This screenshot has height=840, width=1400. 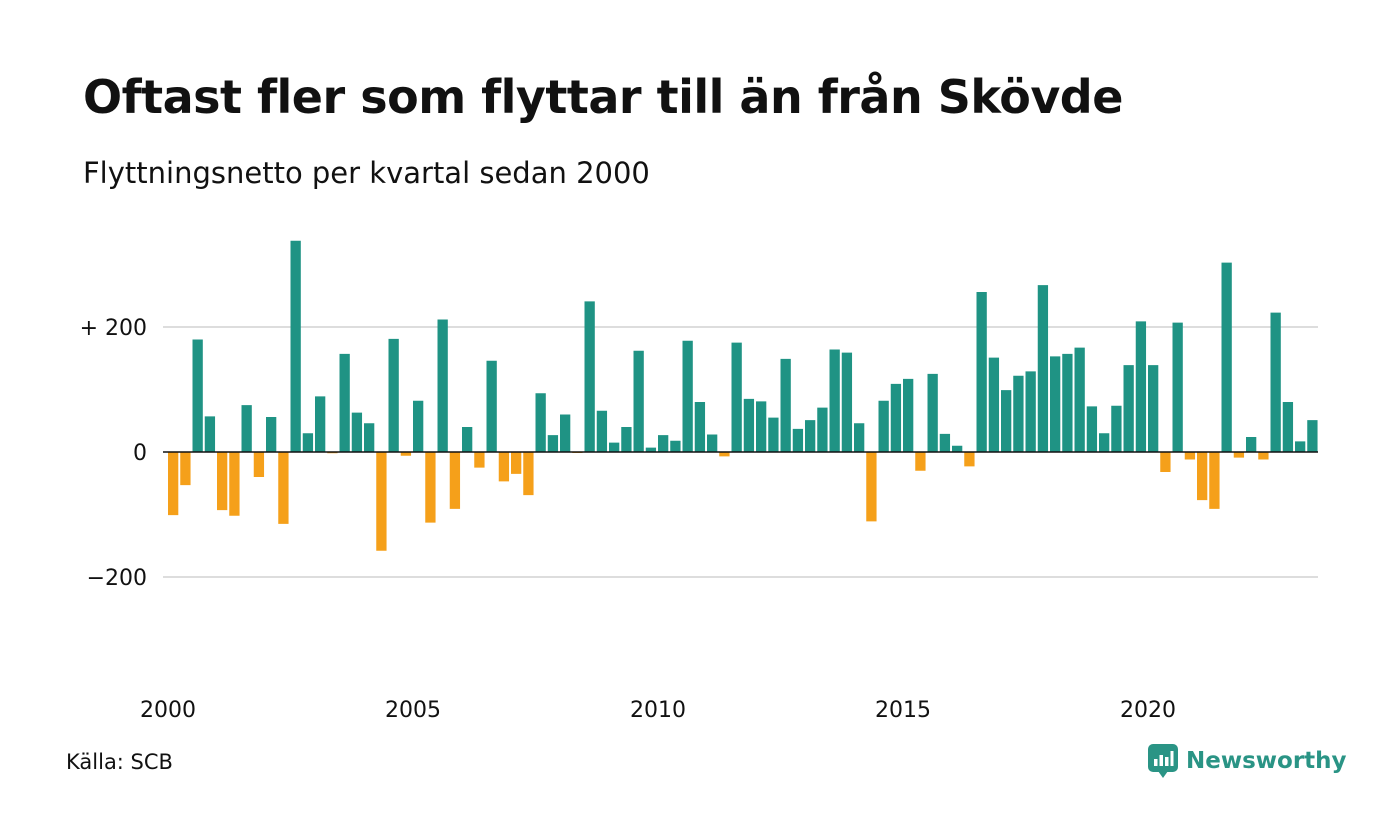 I want to click on brand-logo: Newsworthy, so click(x=1247, y=761).